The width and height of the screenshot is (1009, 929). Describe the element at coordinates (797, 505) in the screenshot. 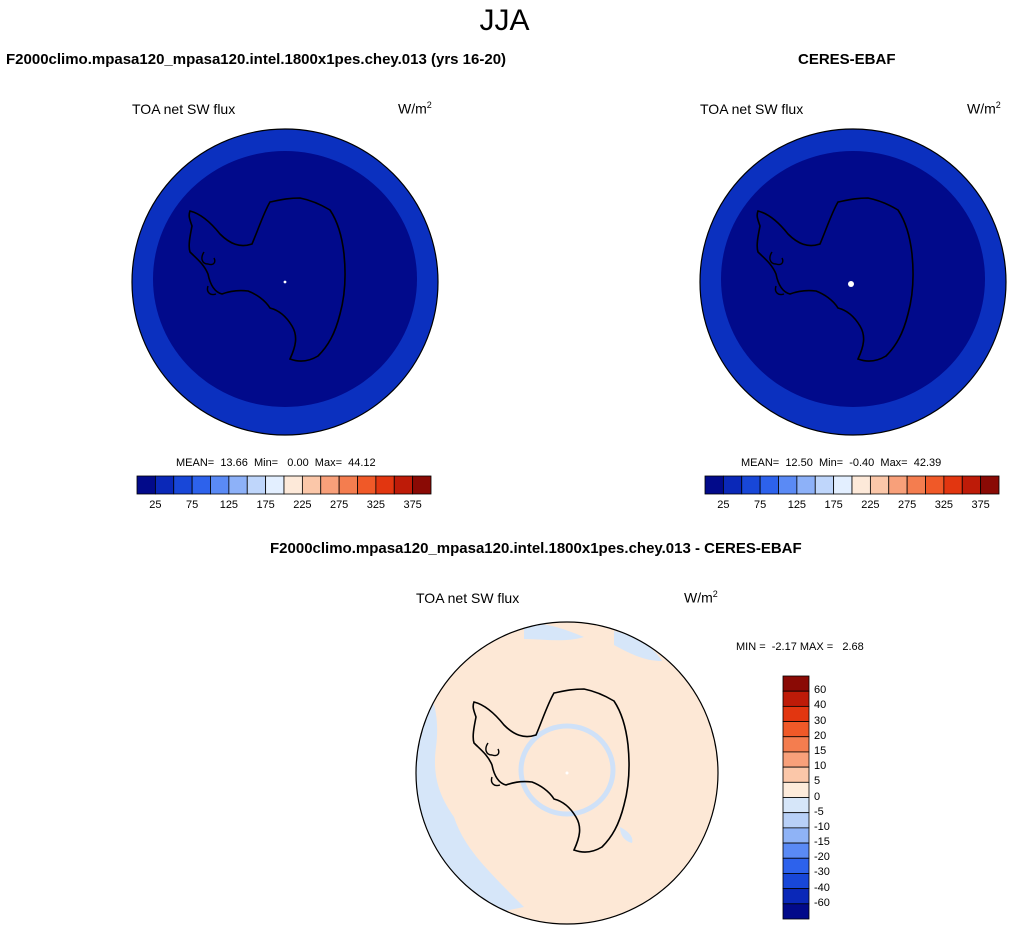

I see `colorbar-tick-label: 125` at that location.